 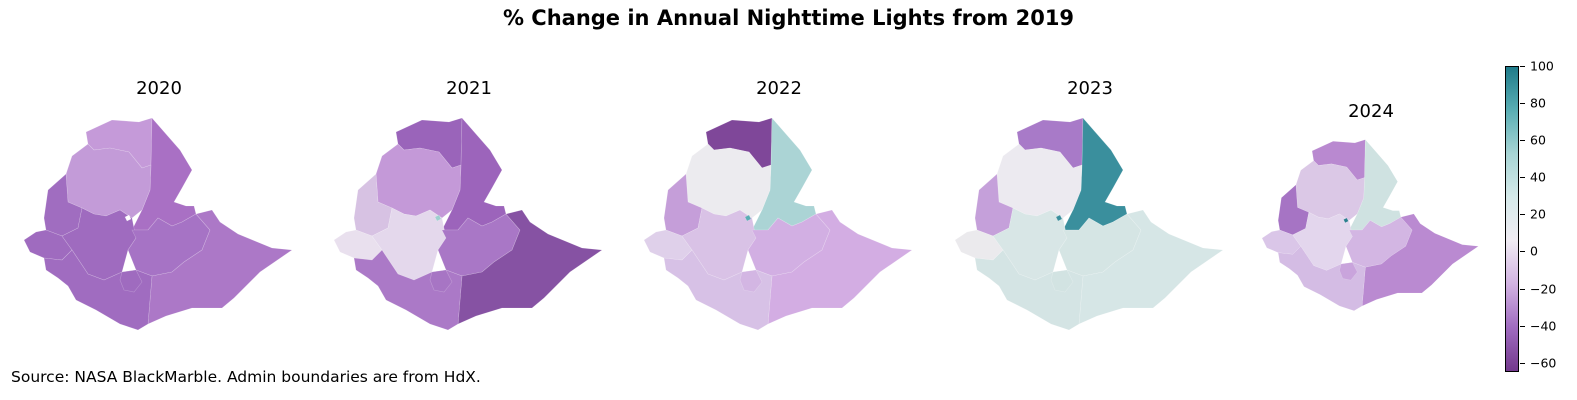 I want to click on colorbar-tick-label: 20, so click(x=1538, y=214).